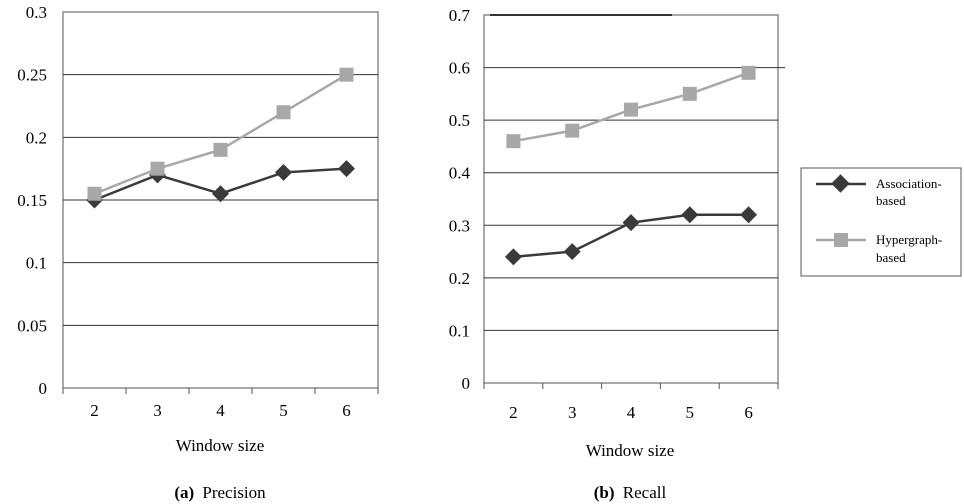 This screenshot has width=964, height=504. I want to click on caption-title: Precision, so click(234, 492).